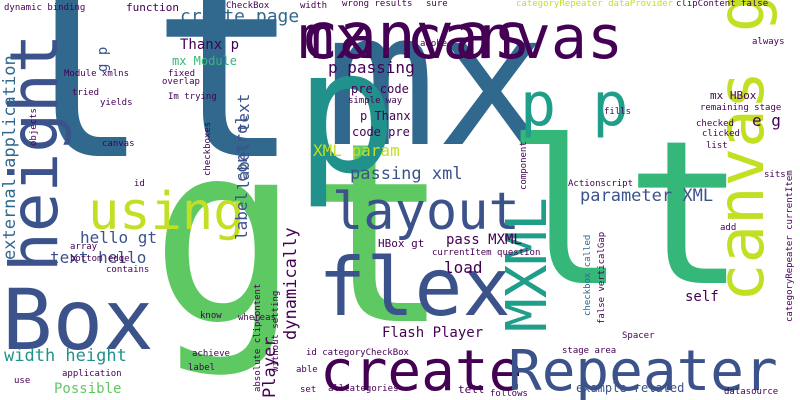  Describe the element at coordinates (258, 337) in the screenshot. I see `word-absolute-clipcontent-vertical: absolute clipContent` at that location.